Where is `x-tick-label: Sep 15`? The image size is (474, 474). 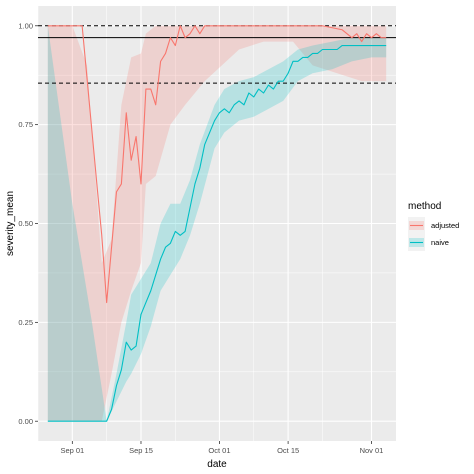 x-tick-label: Sep 15 is located at coordinates (141, 450).